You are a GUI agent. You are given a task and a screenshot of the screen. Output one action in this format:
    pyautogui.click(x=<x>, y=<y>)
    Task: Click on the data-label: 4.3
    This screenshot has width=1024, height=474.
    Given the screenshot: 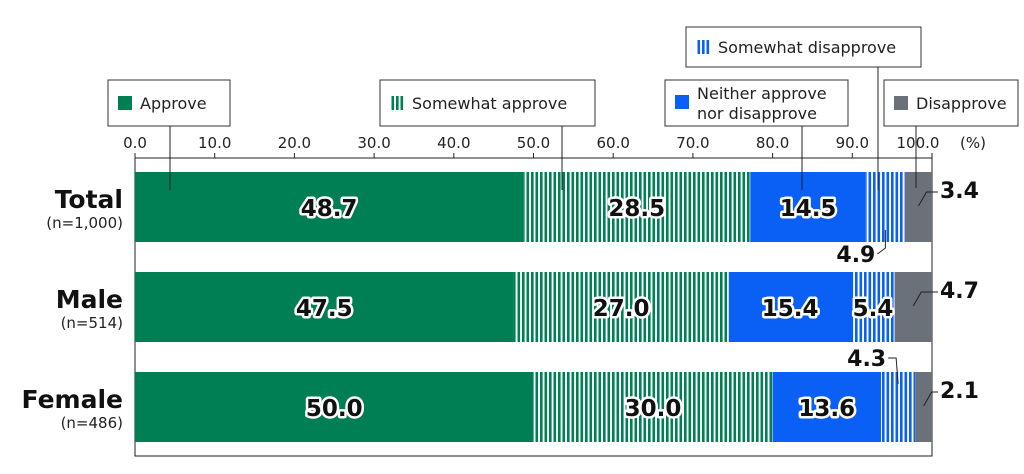 What is the action you would take?
    pyautogui.click(x=866, y=359)
    